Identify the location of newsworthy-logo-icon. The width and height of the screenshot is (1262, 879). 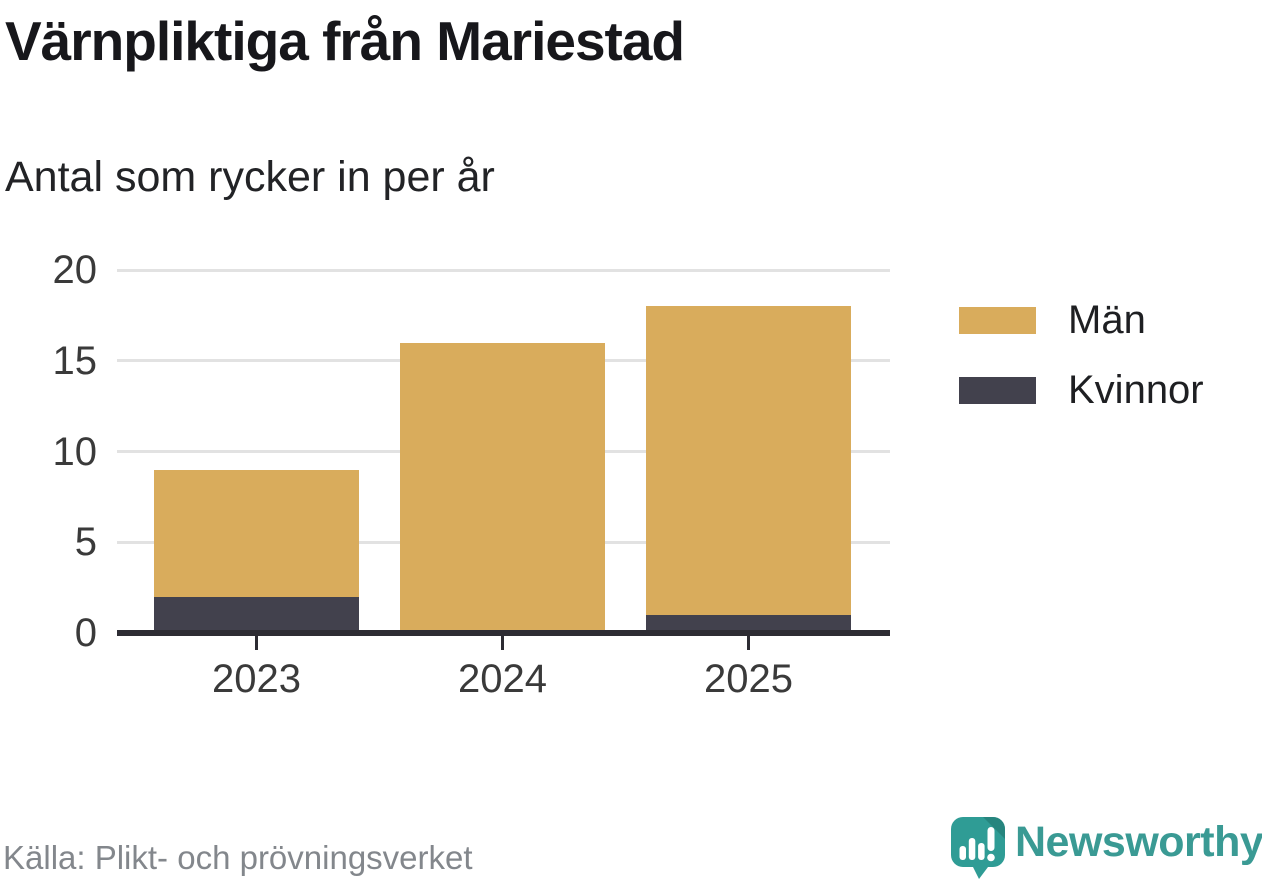
(978, 848).